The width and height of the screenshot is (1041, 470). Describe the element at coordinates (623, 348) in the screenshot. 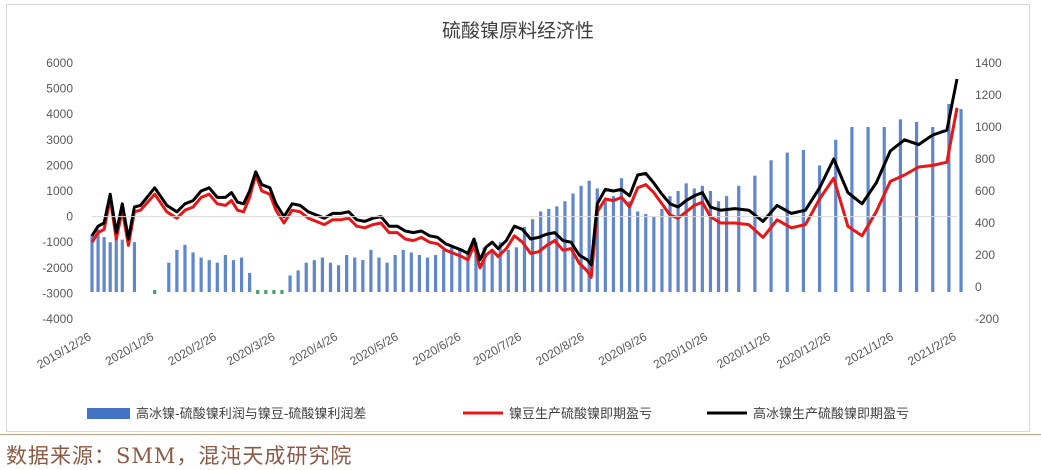

I see `x-axis-tick-label: 2020/9/26` at that location.